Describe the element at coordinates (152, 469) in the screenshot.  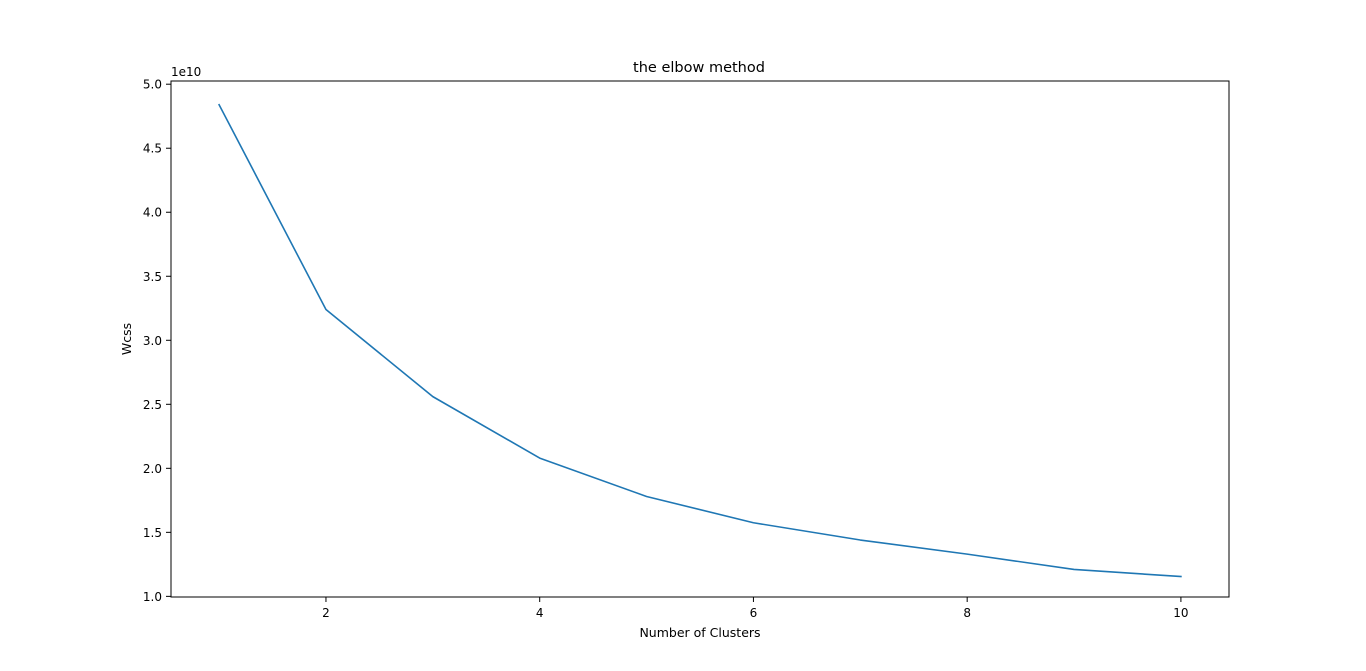
I see `y-tick-label: 2.0` at that location.